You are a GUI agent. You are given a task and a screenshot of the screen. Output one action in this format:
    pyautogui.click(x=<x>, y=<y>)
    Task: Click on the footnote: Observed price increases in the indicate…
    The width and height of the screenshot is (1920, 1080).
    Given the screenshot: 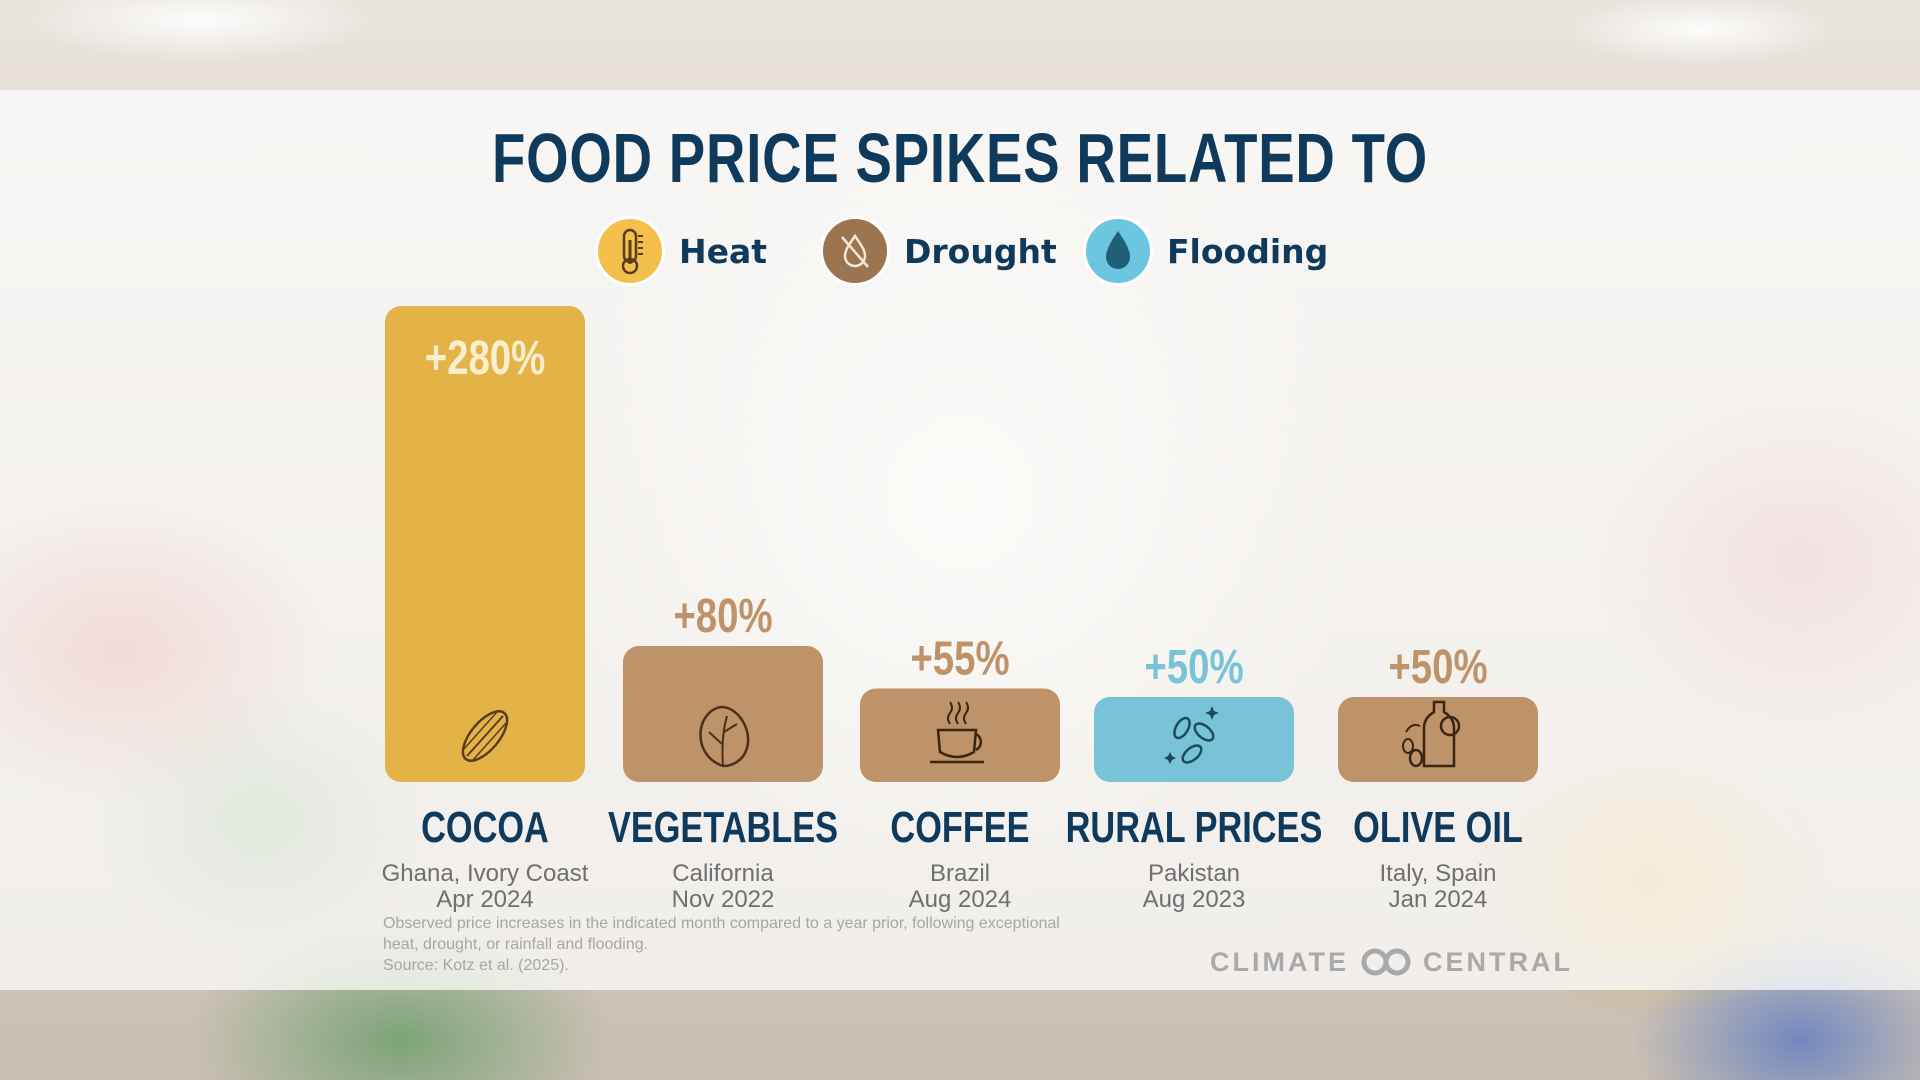 What is the action you would take?
    pyautogui.click(x=763, y=944)
    